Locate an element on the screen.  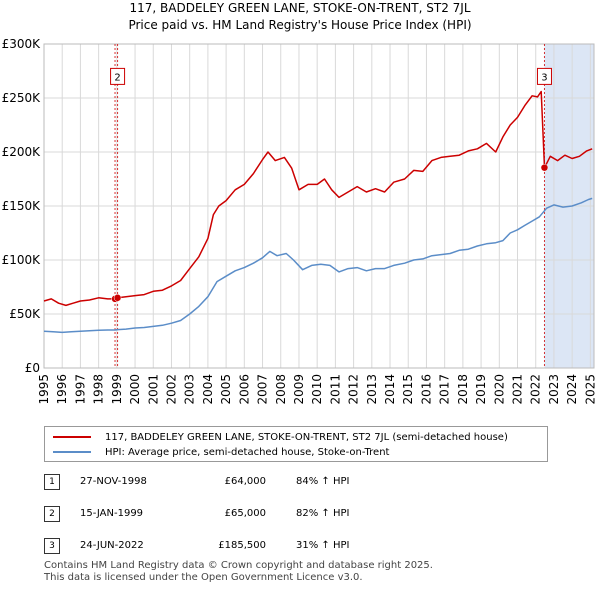
x-tick-label: 2002 is located at coordinates (171, 389).